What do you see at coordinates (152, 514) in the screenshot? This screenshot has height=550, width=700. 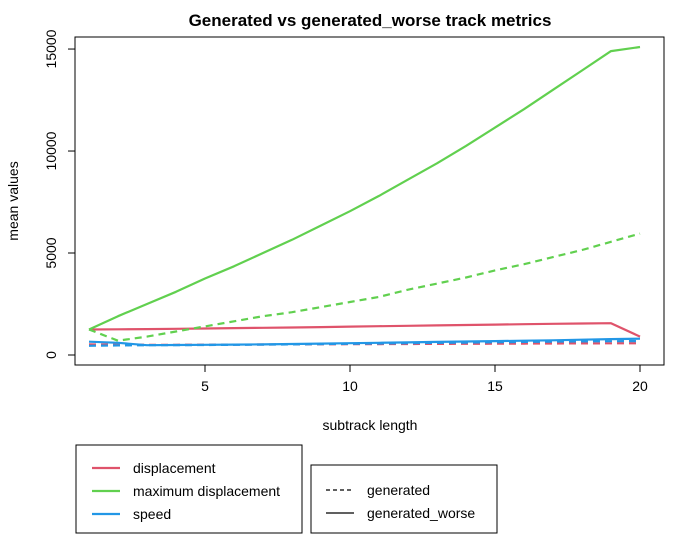 I see `legend-label-speed: speed` at bounding box center [152, 514].